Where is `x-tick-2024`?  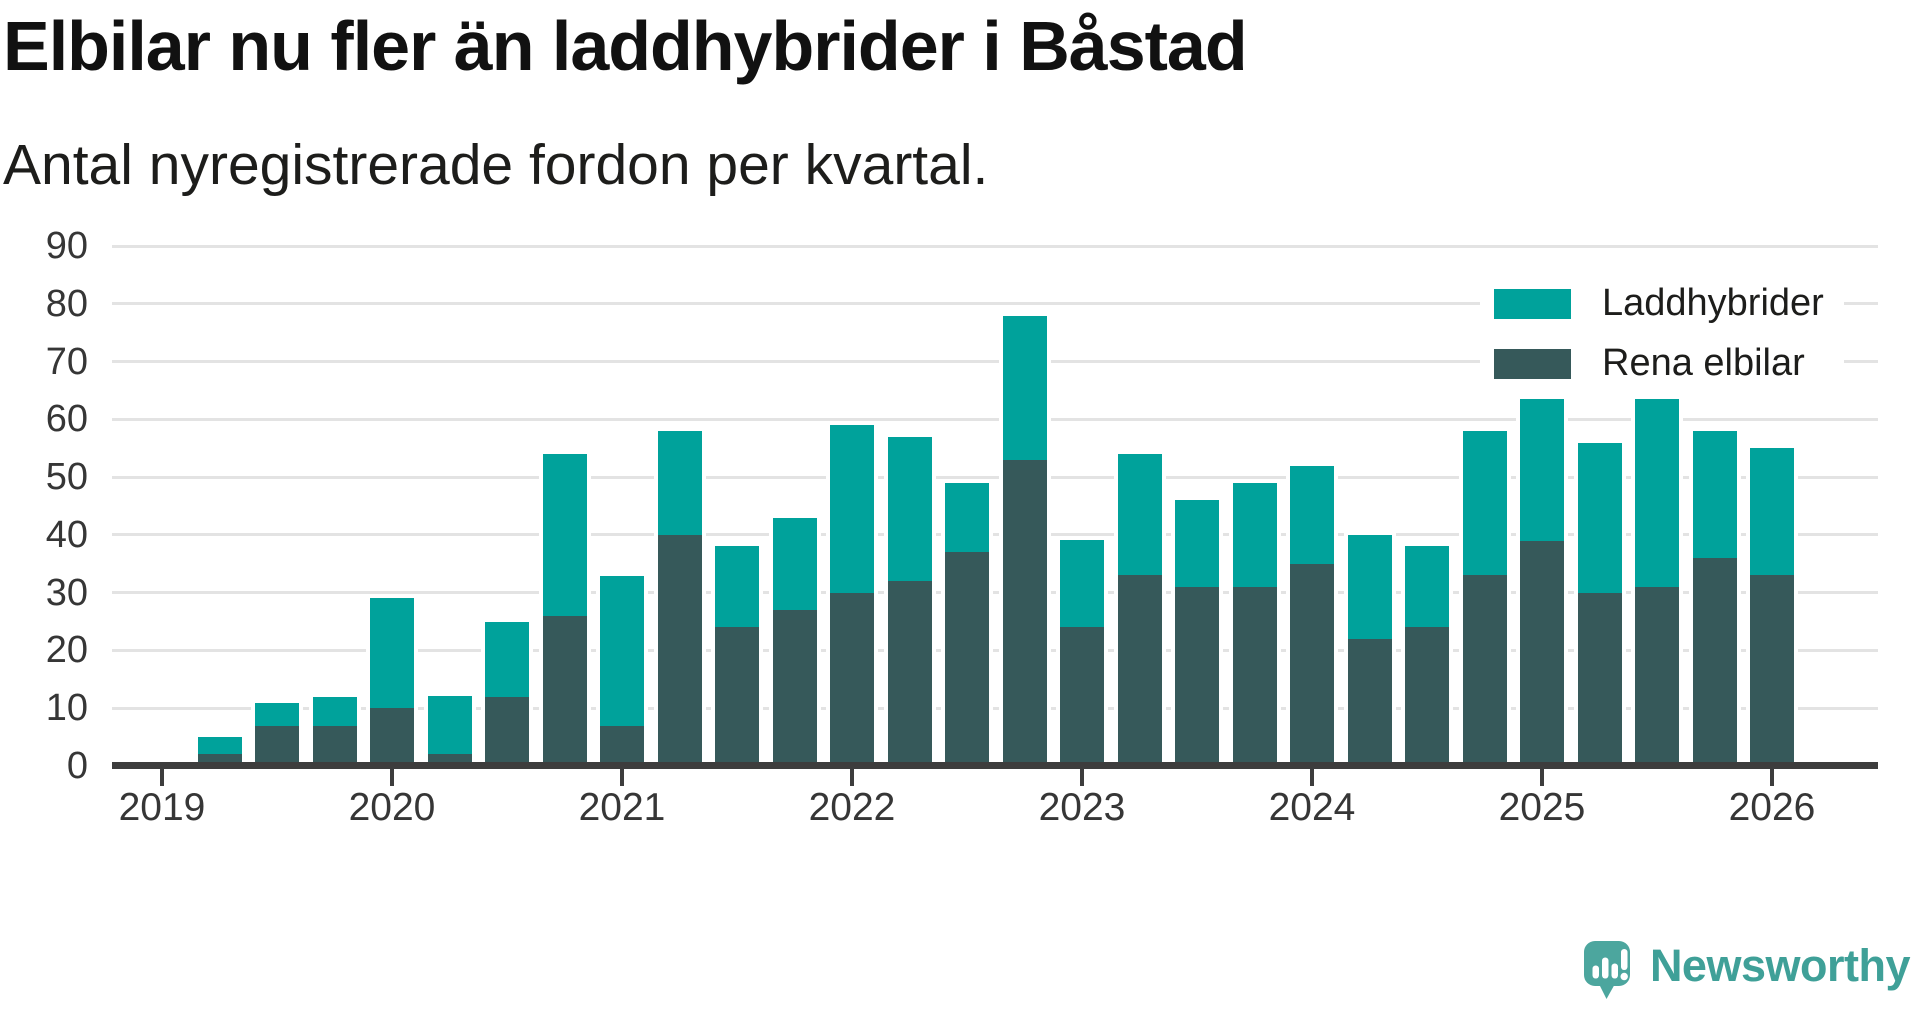 x-tick-2024 is located at coordinates (1312, 777).